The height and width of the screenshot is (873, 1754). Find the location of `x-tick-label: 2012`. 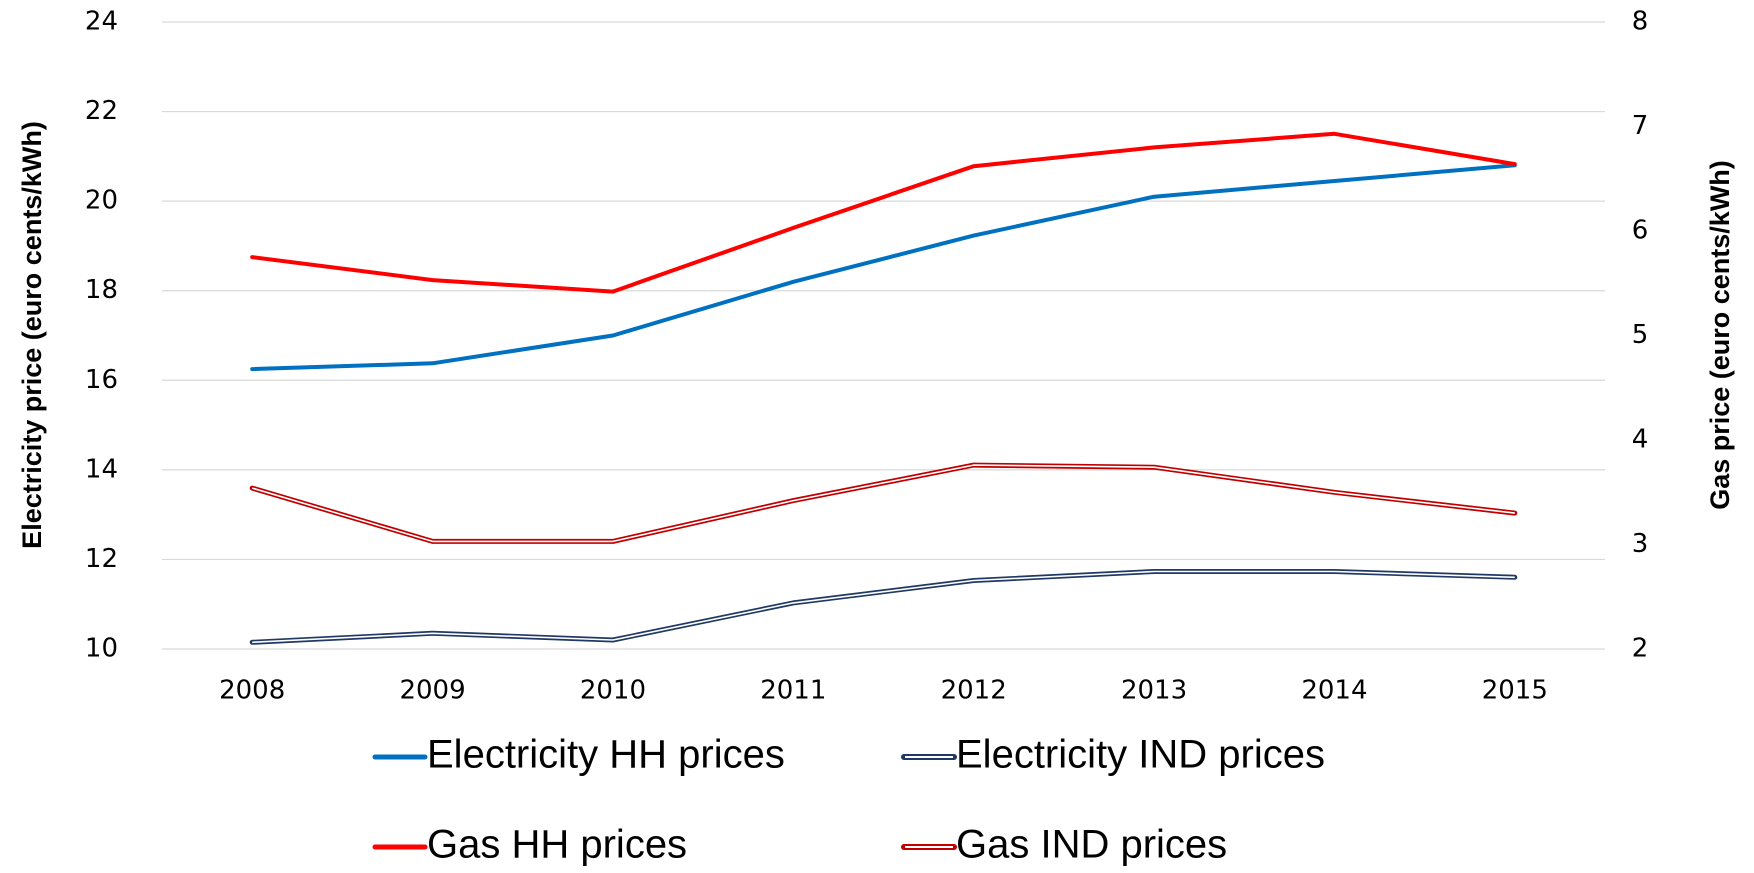

x-tick-label: 2012 is located at coordinates (974, 691).